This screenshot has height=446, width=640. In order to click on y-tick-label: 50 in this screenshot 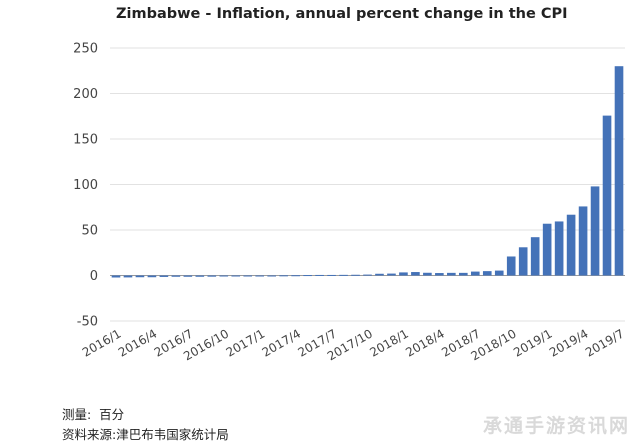, I will do `click(89, 231)`.